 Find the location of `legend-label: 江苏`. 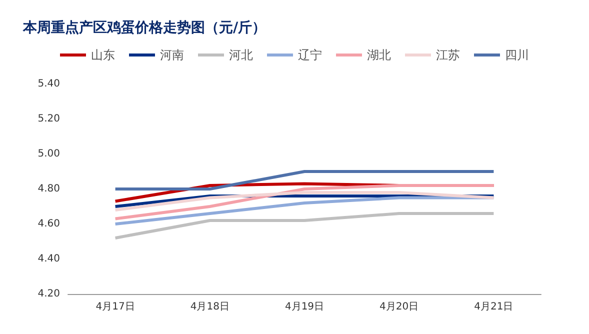

legend-label: 江苏 is located at coordinates (448, 55).